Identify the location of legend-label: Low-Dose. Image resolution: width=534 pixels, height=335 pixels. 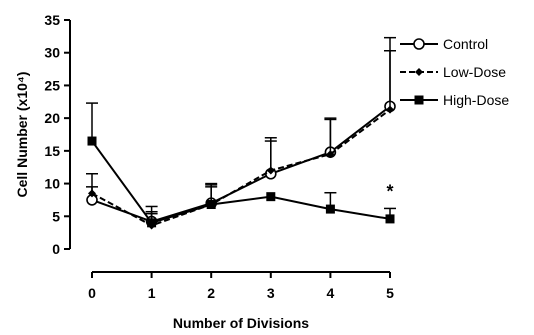
(474, 72).